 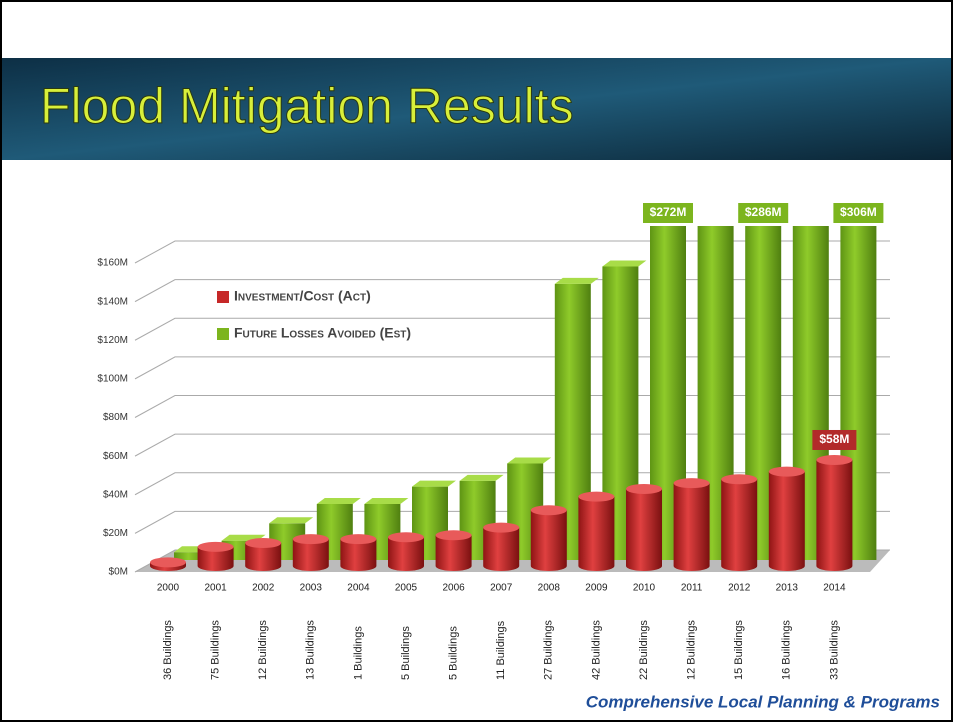 I want to click on x-tick-label: 2013, so click(x=787, y=588).